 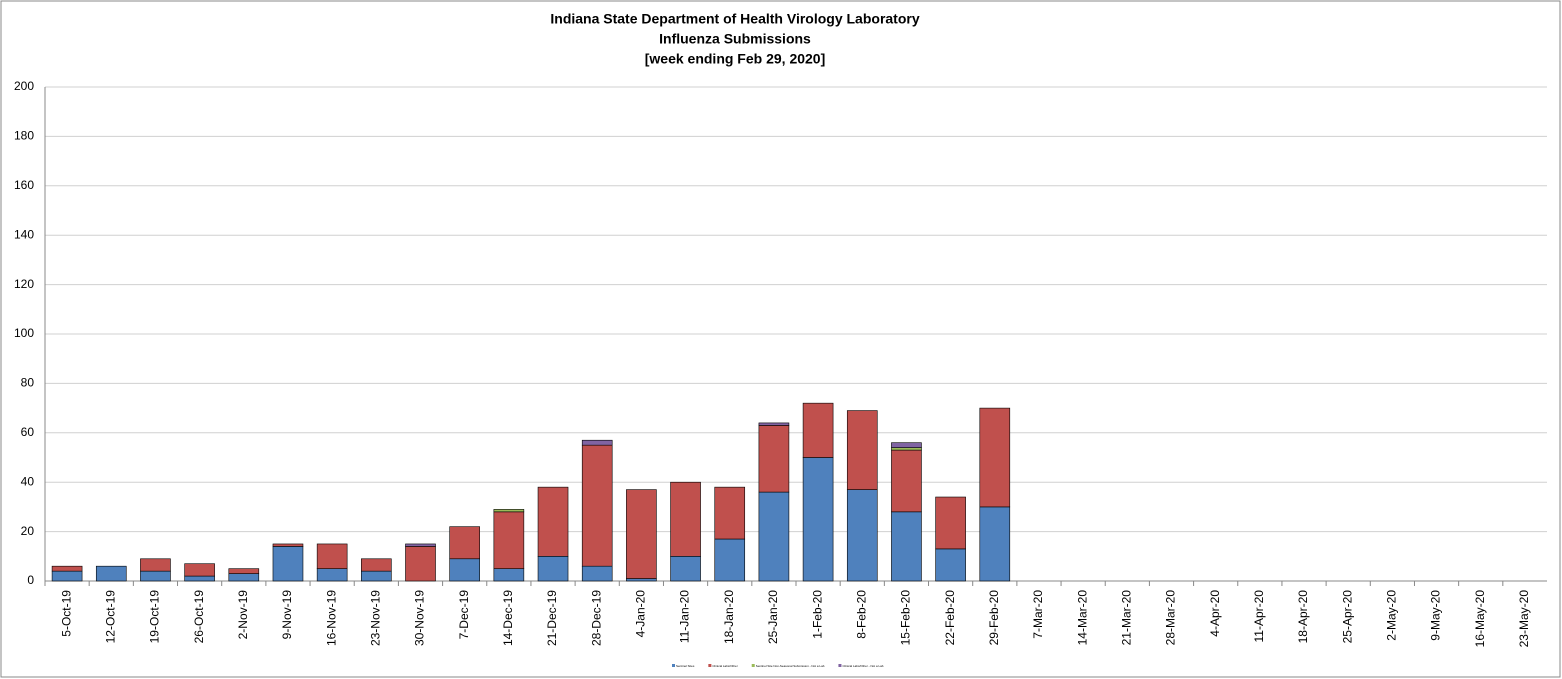 I want to click on x-tick-label: 2-May-20, so click(x=1392, y=615).